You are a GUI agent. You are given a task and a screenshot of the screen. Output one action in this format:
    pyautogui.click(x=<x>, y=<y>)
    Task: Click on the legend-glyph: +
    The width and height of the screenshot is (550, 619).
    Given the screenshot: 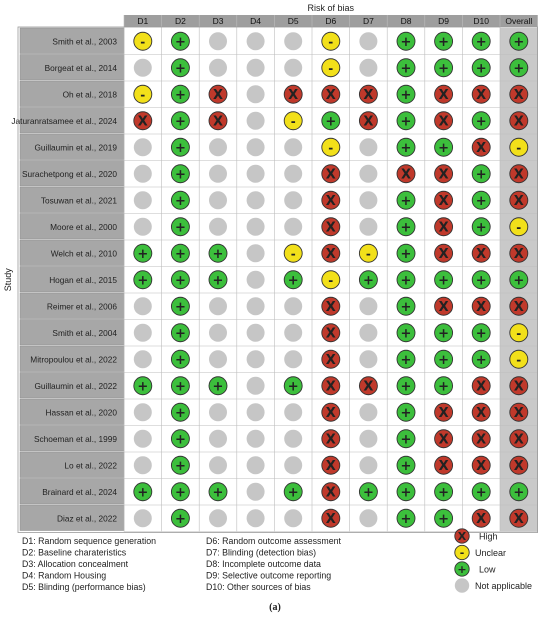 What is the action you would take?
    pyautogui.click(x=461, y=569)
    